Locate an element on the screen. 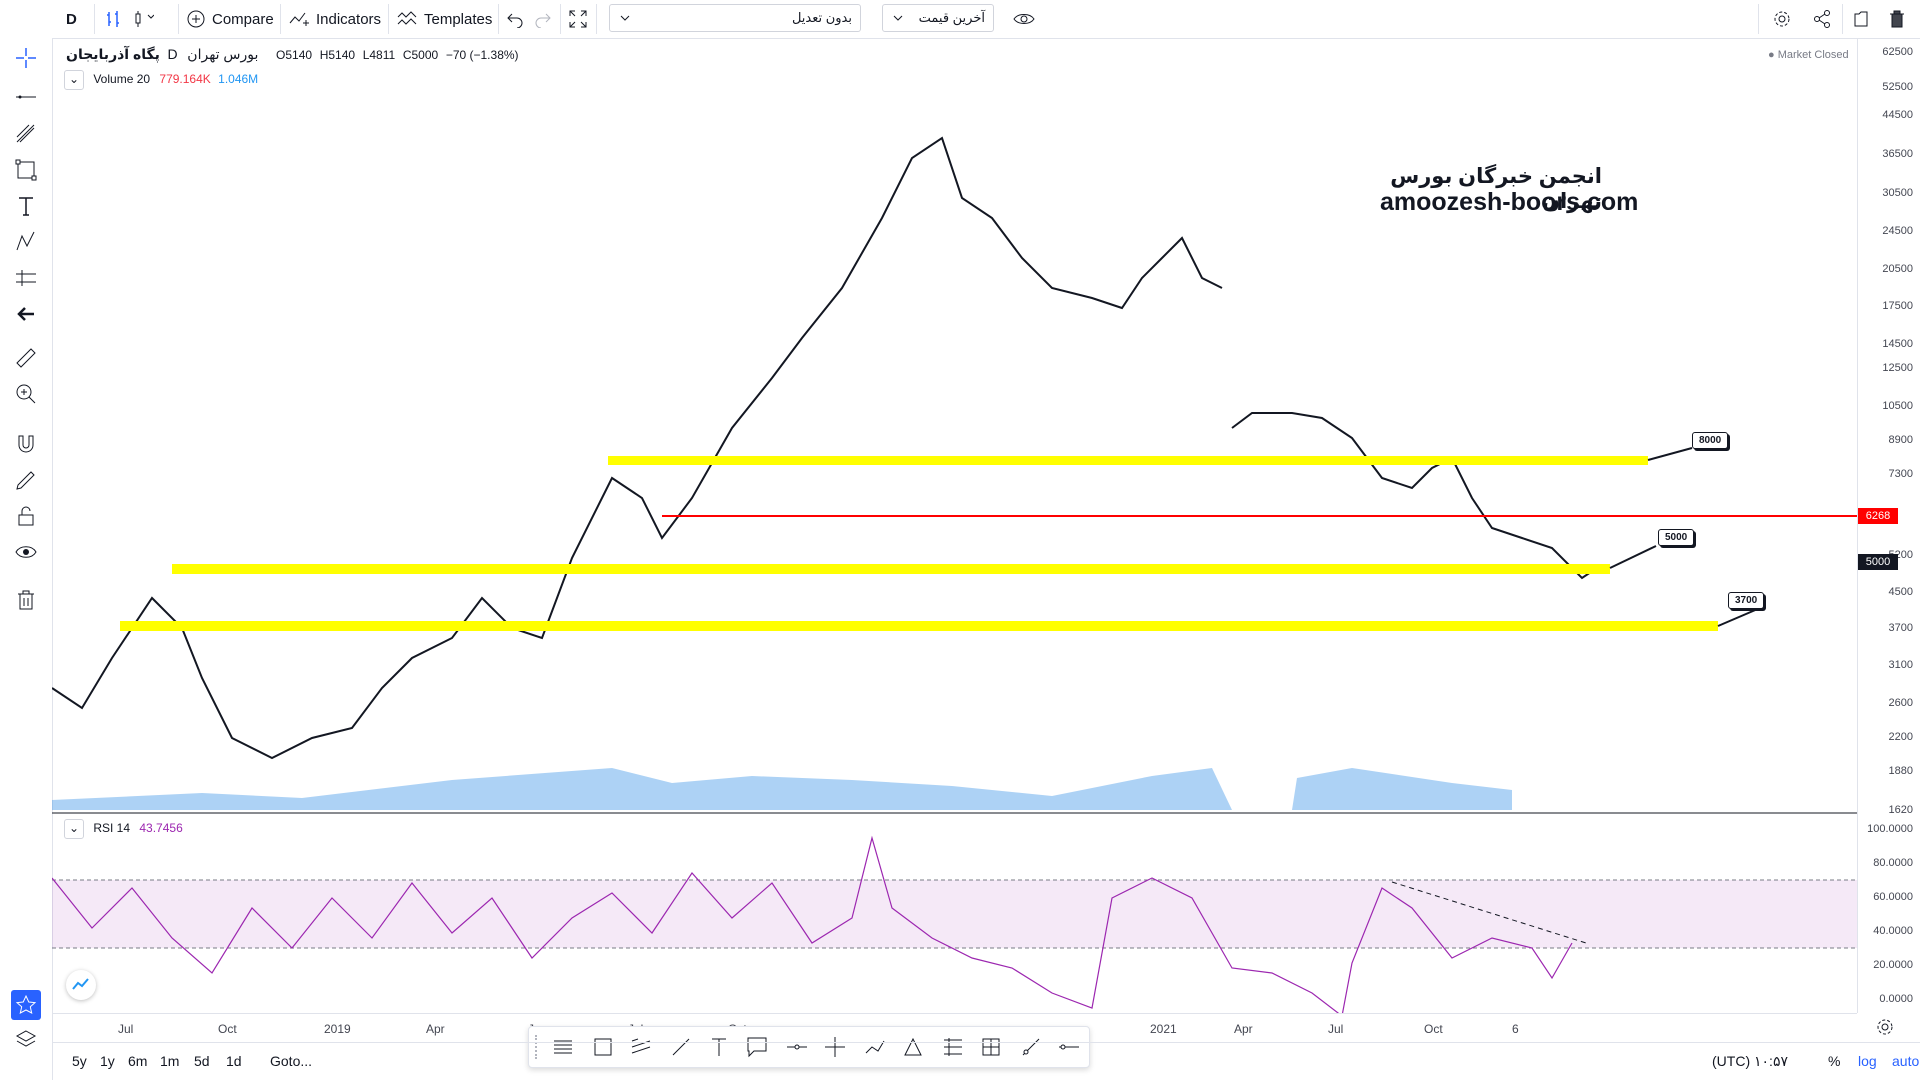 This screenshot has width=1920, height=1081. price-tick: 52500 is located at coordinates (1897, 87).